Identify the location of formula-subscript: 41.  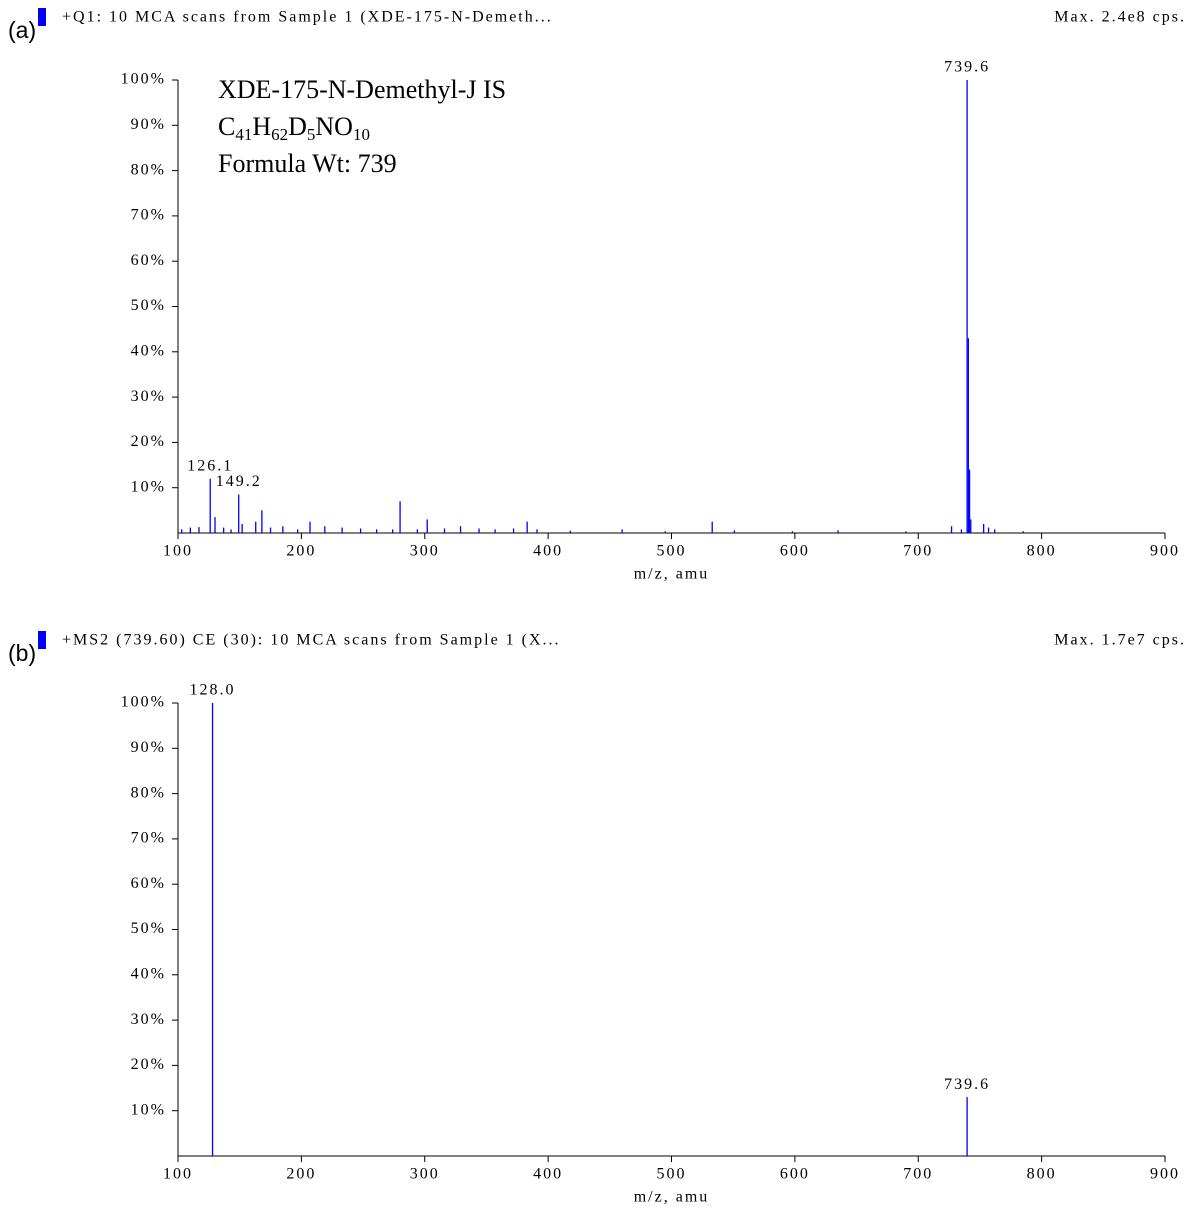
(243, 134).